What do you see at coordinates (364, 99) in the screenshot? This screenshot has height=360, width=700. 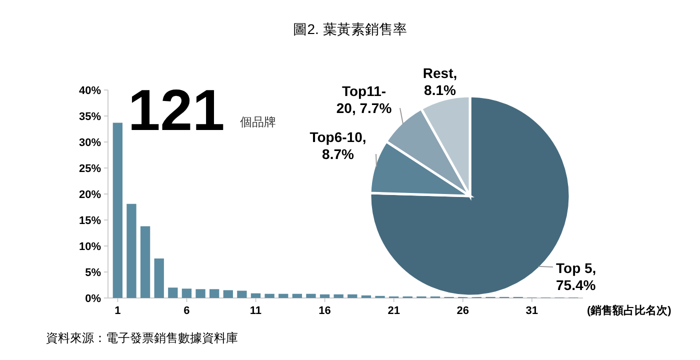 I see `slice-label: Top11-20, 7.7%` at bounding box center [364, 99].